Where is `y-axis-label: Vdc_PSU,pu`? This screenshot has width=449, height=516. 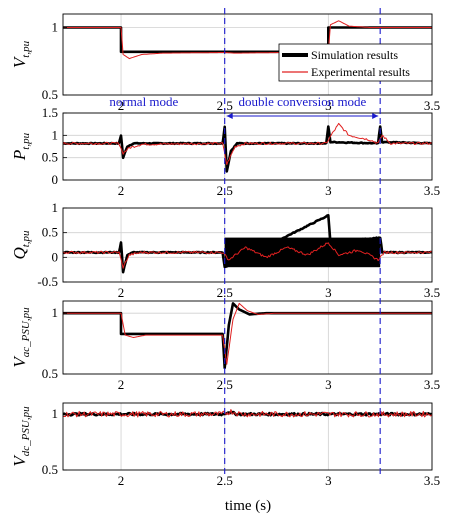 y-axis-label: Vdc_PSU,pu is located at coordinates (21, 436).